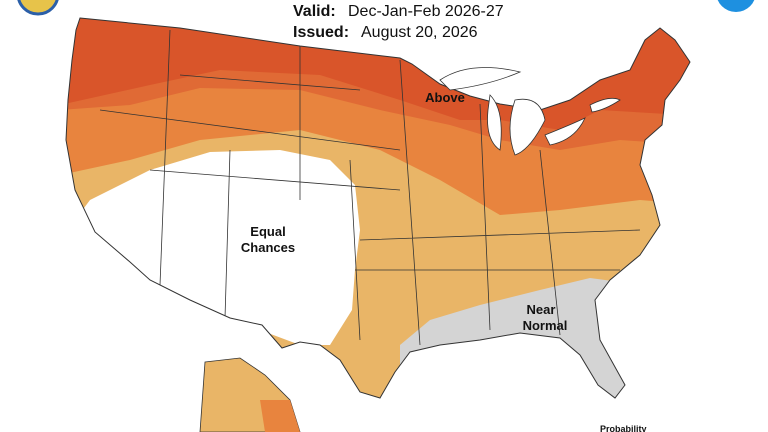  I want to click on issued-value: August 20, 2026, so click(419, 32).